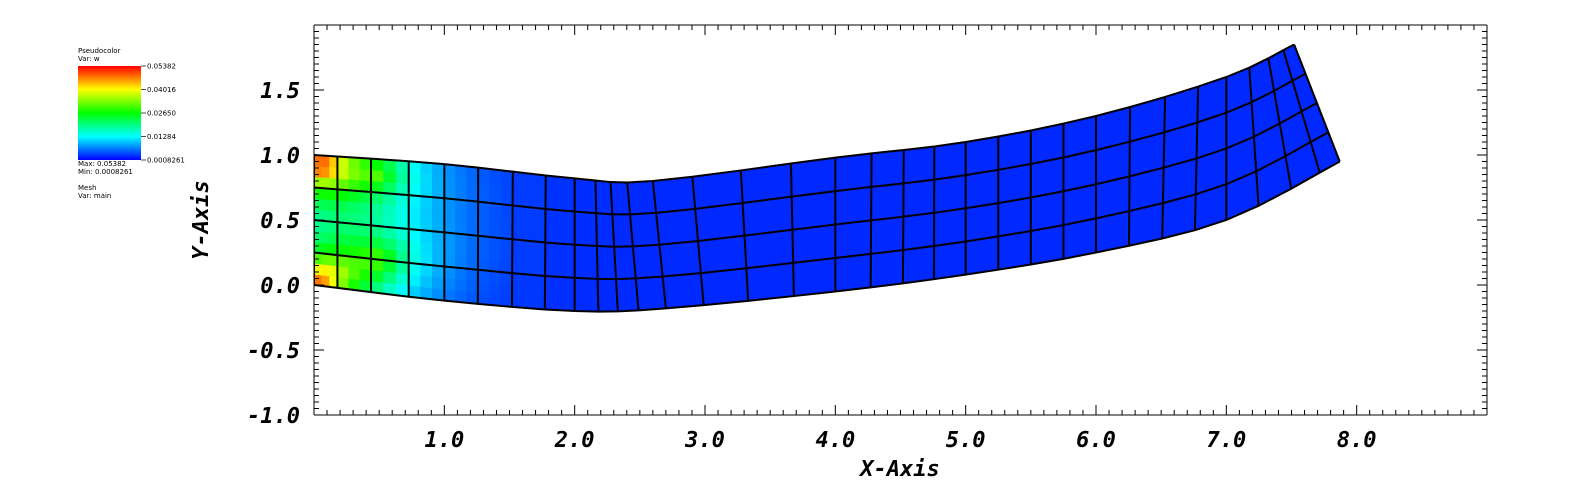  I want to click on colorbar-label: 0.04016, so click(161, 90).